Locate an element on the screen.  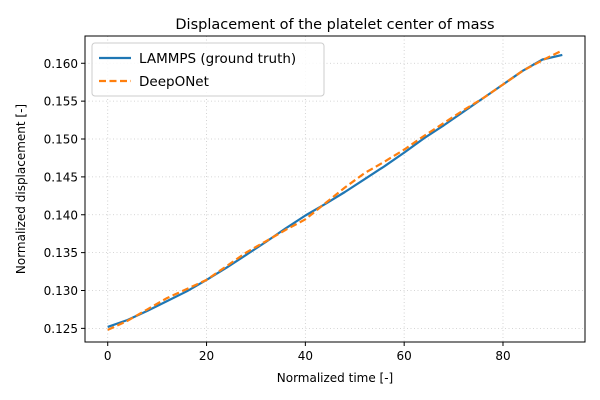
legend: LAMMPS (ground truth) DeepONet is located at coordinates (208, 69).